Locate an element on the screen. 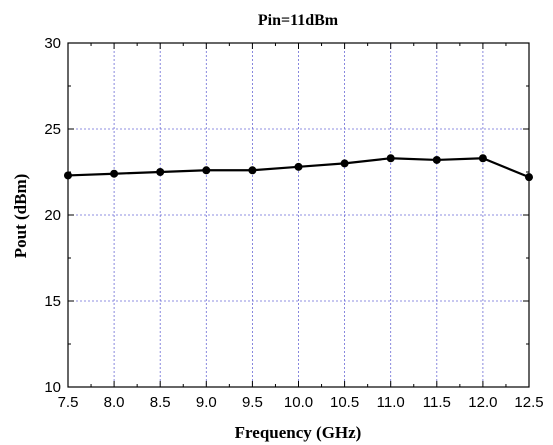 The height and width of the screenshot is (445, 553). x-axis-label: Frequency (GHz) is located at coordinates (298, 432).